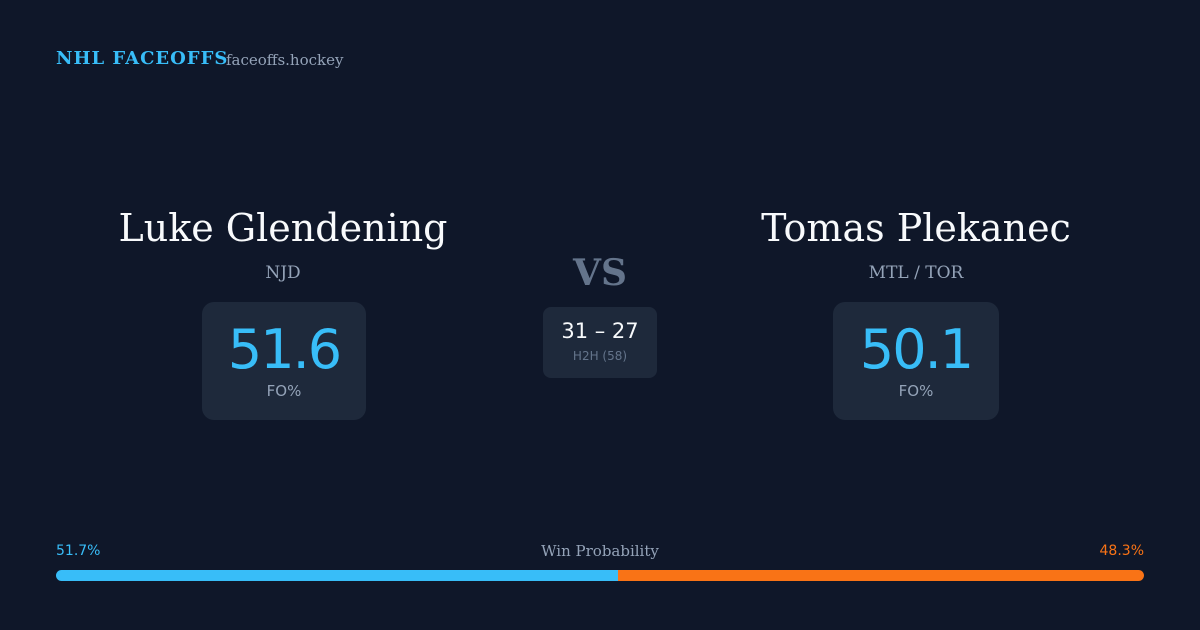 The width and height of the screenshot is (1200, 630). What do you see at coordinates (600, 551) in the screenshot?
I see `win-prob-title: Win Probability` at bounding box center [600, 551].